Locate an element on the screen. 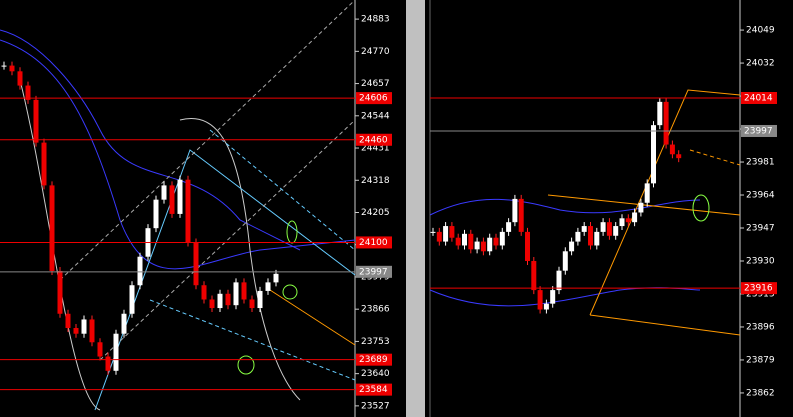 This screenshot has height=417, width=793. y-tick-label: 23964 is located at coordinates (760, 196).